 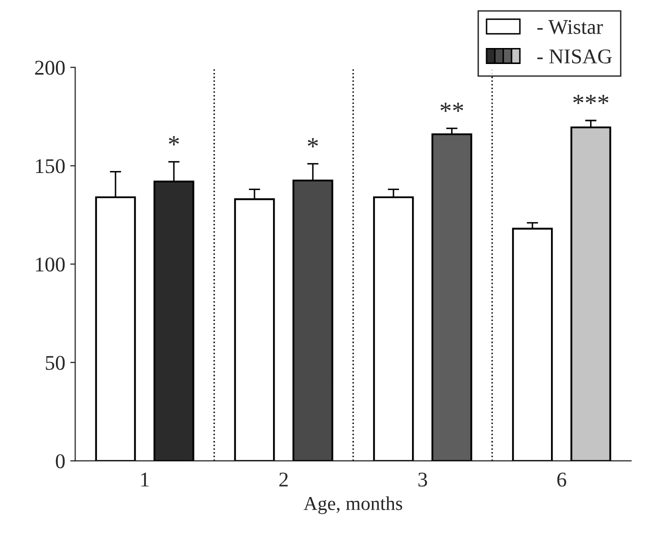 What do you see at coordinates (452, 107) in the screenshot?
I see `annotation: **` at bounding box center [452, 107].